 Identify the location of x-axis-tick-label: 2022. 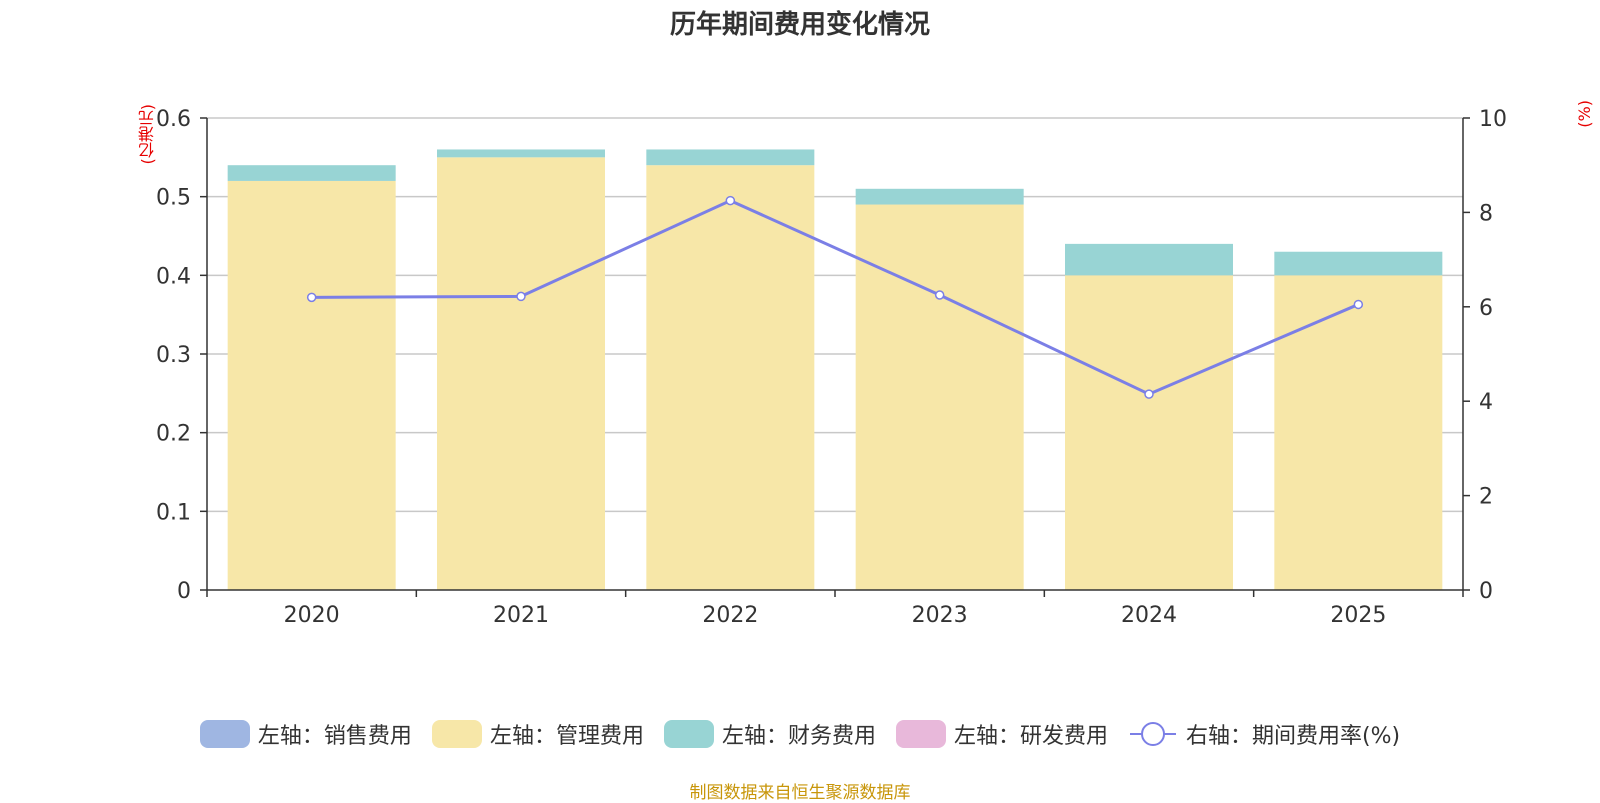
(730, 615).